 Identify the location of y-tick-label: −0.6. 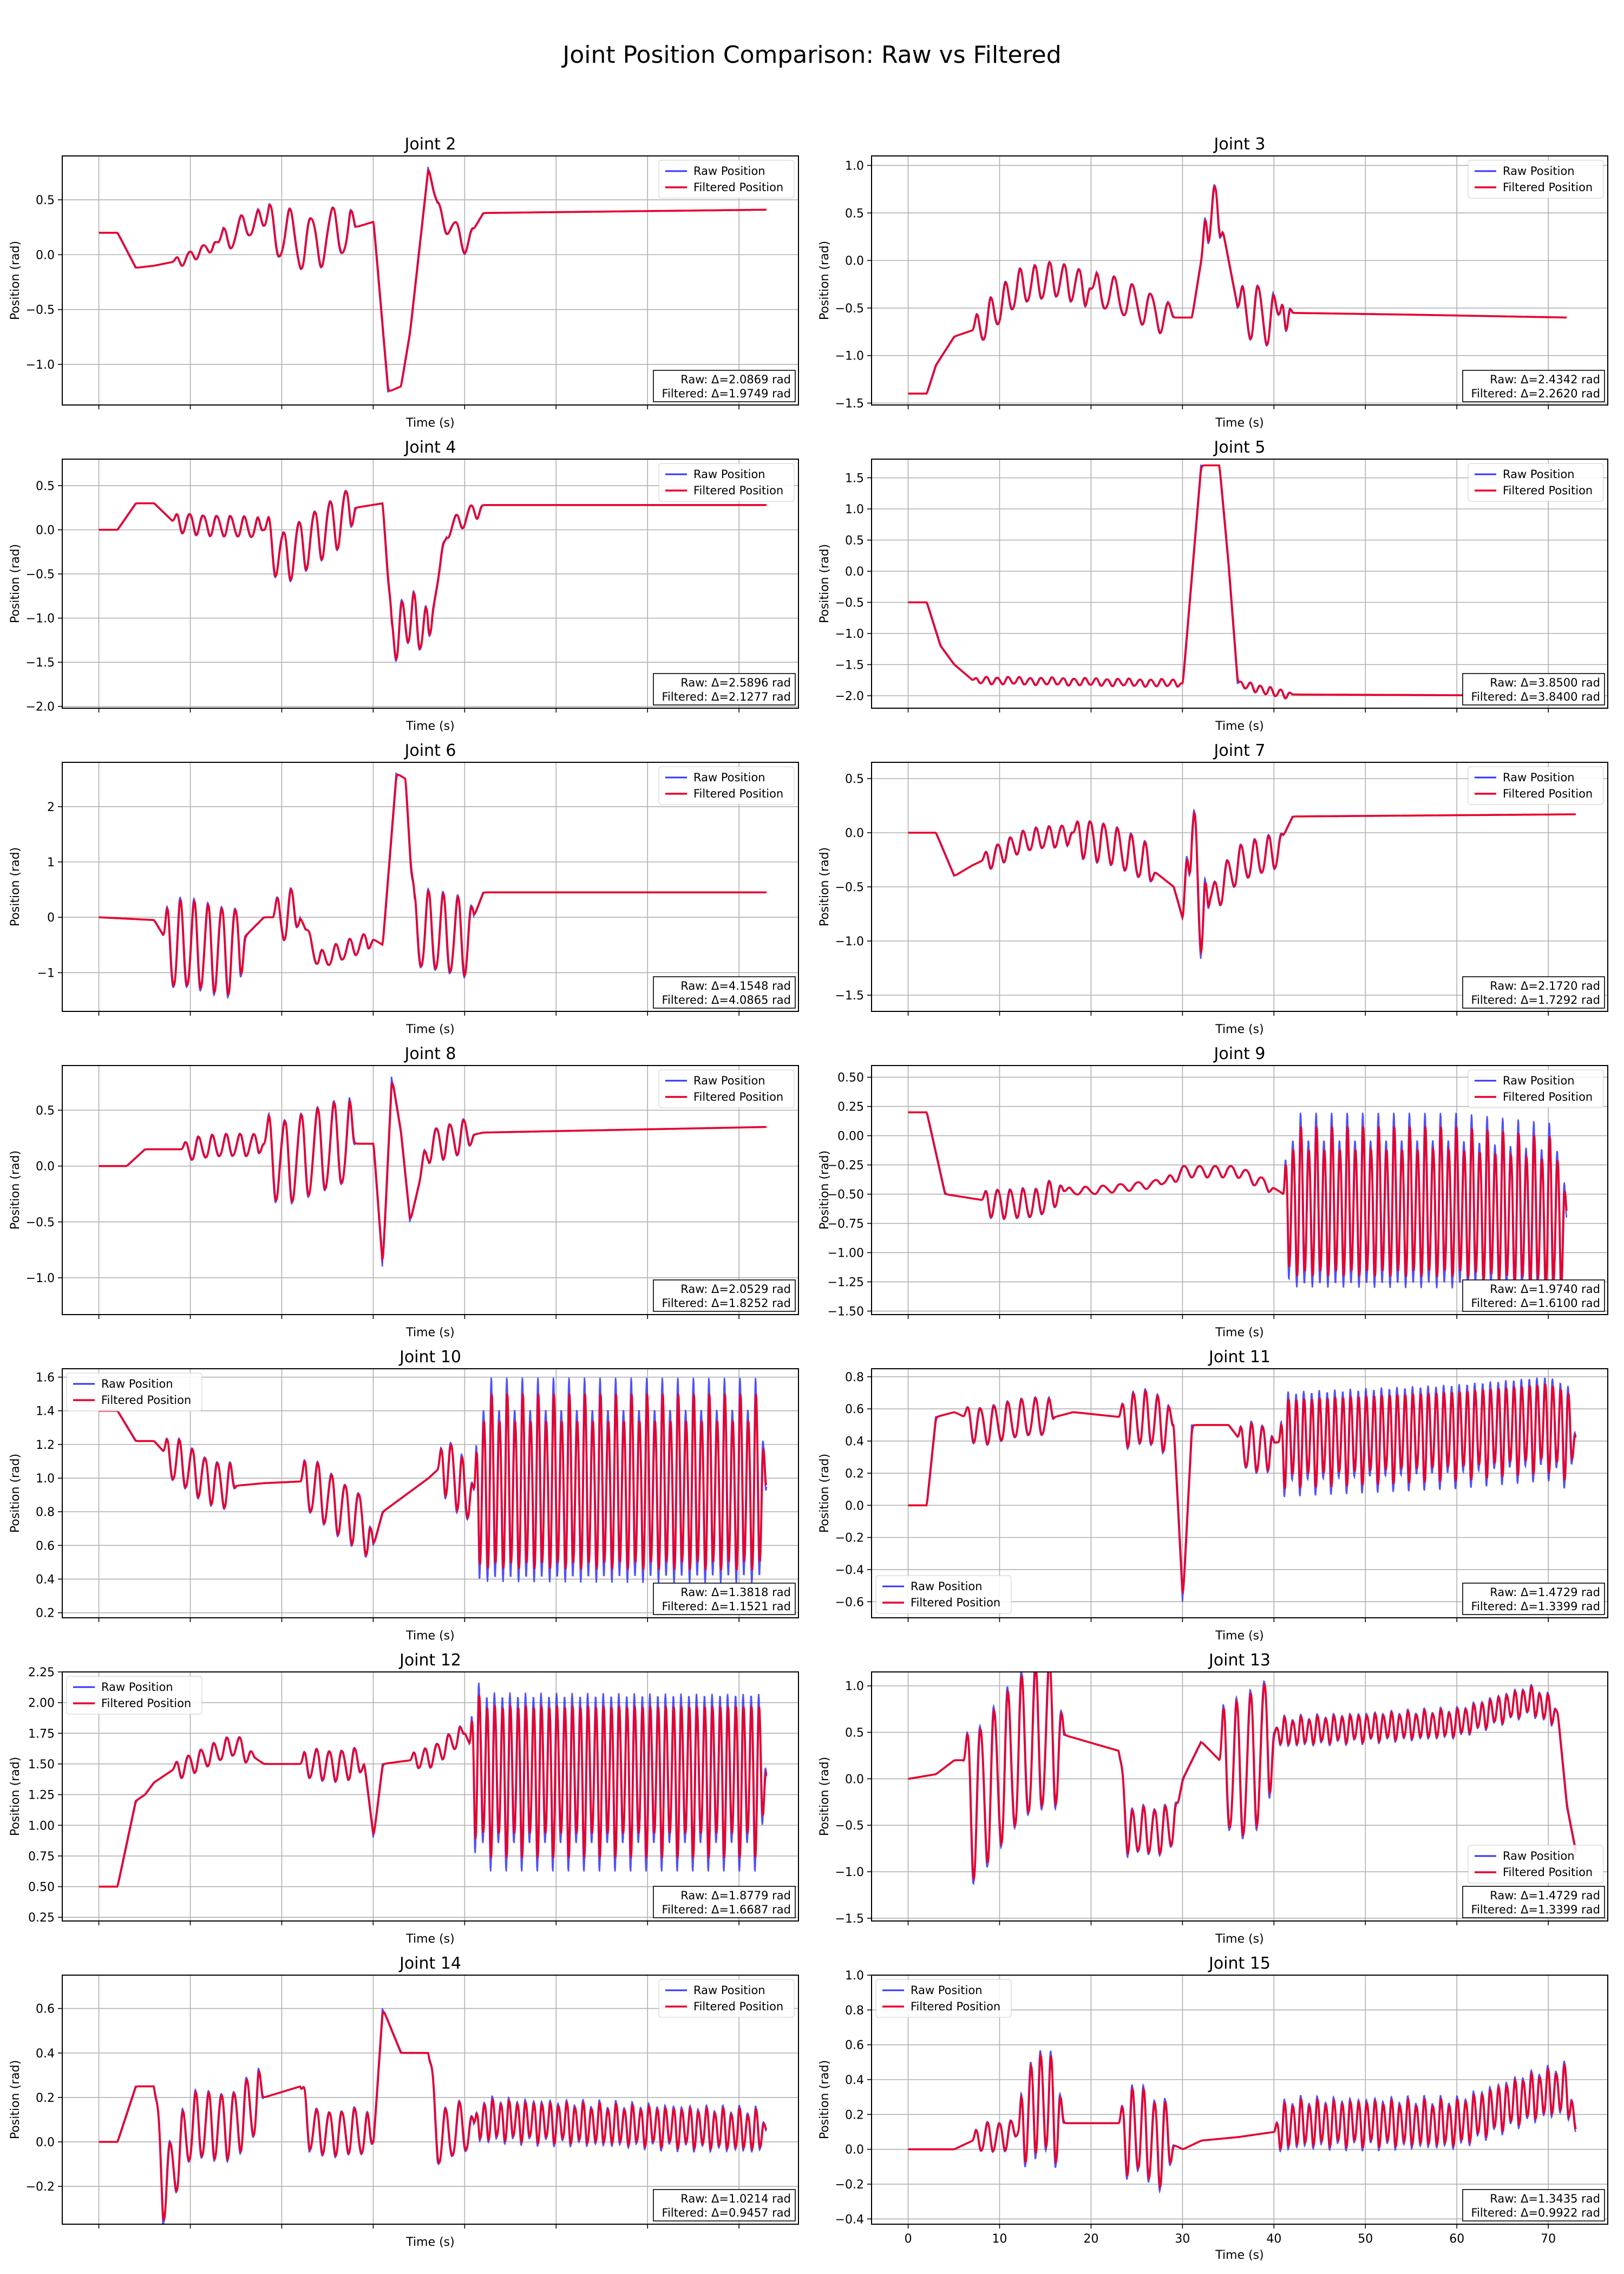
(849, 1603).